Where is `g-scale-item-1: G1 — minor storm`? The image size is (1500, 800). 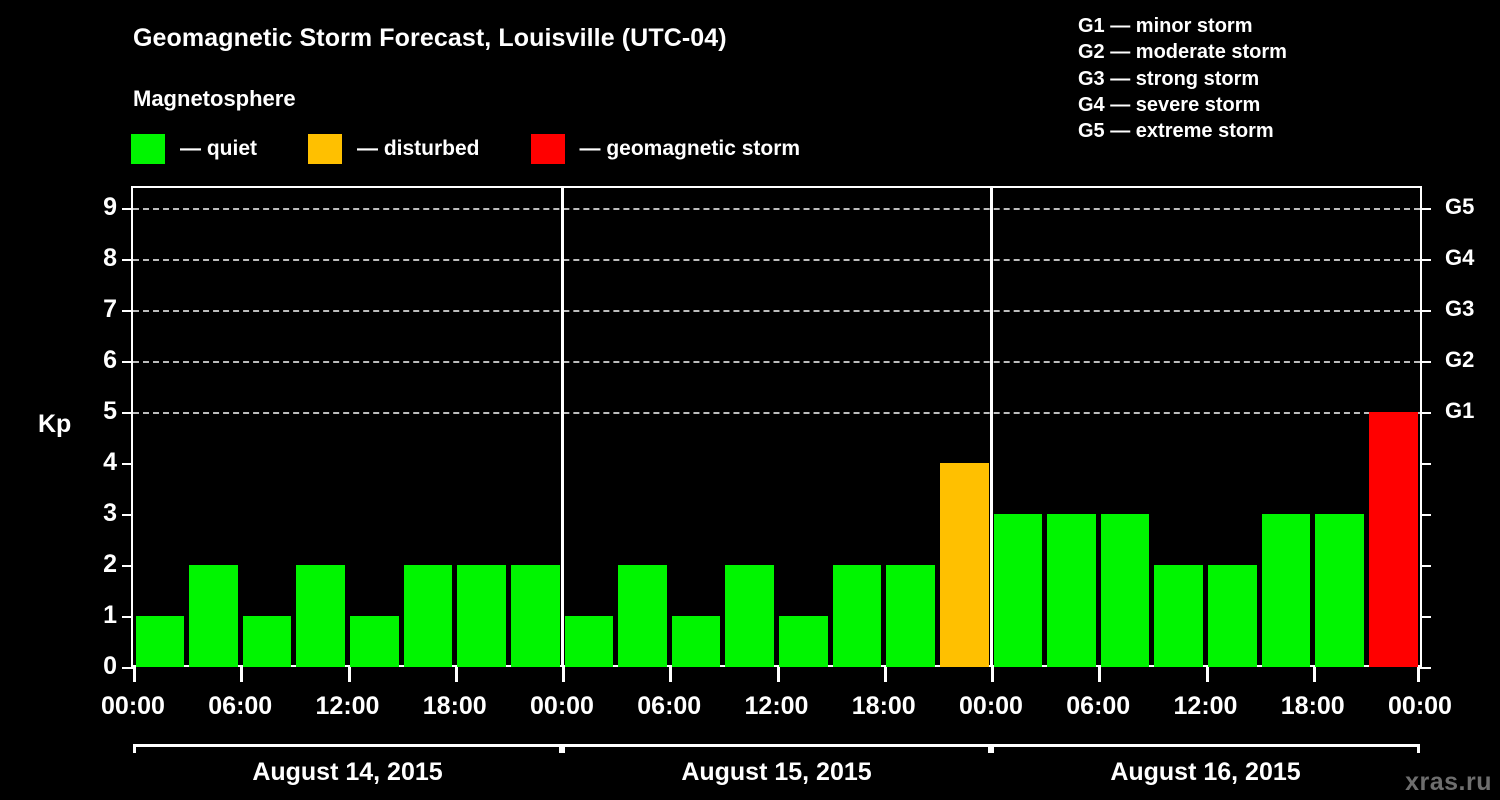 g-scale-item-1: G1 — minor storm is located at coordinates (1165, 26).